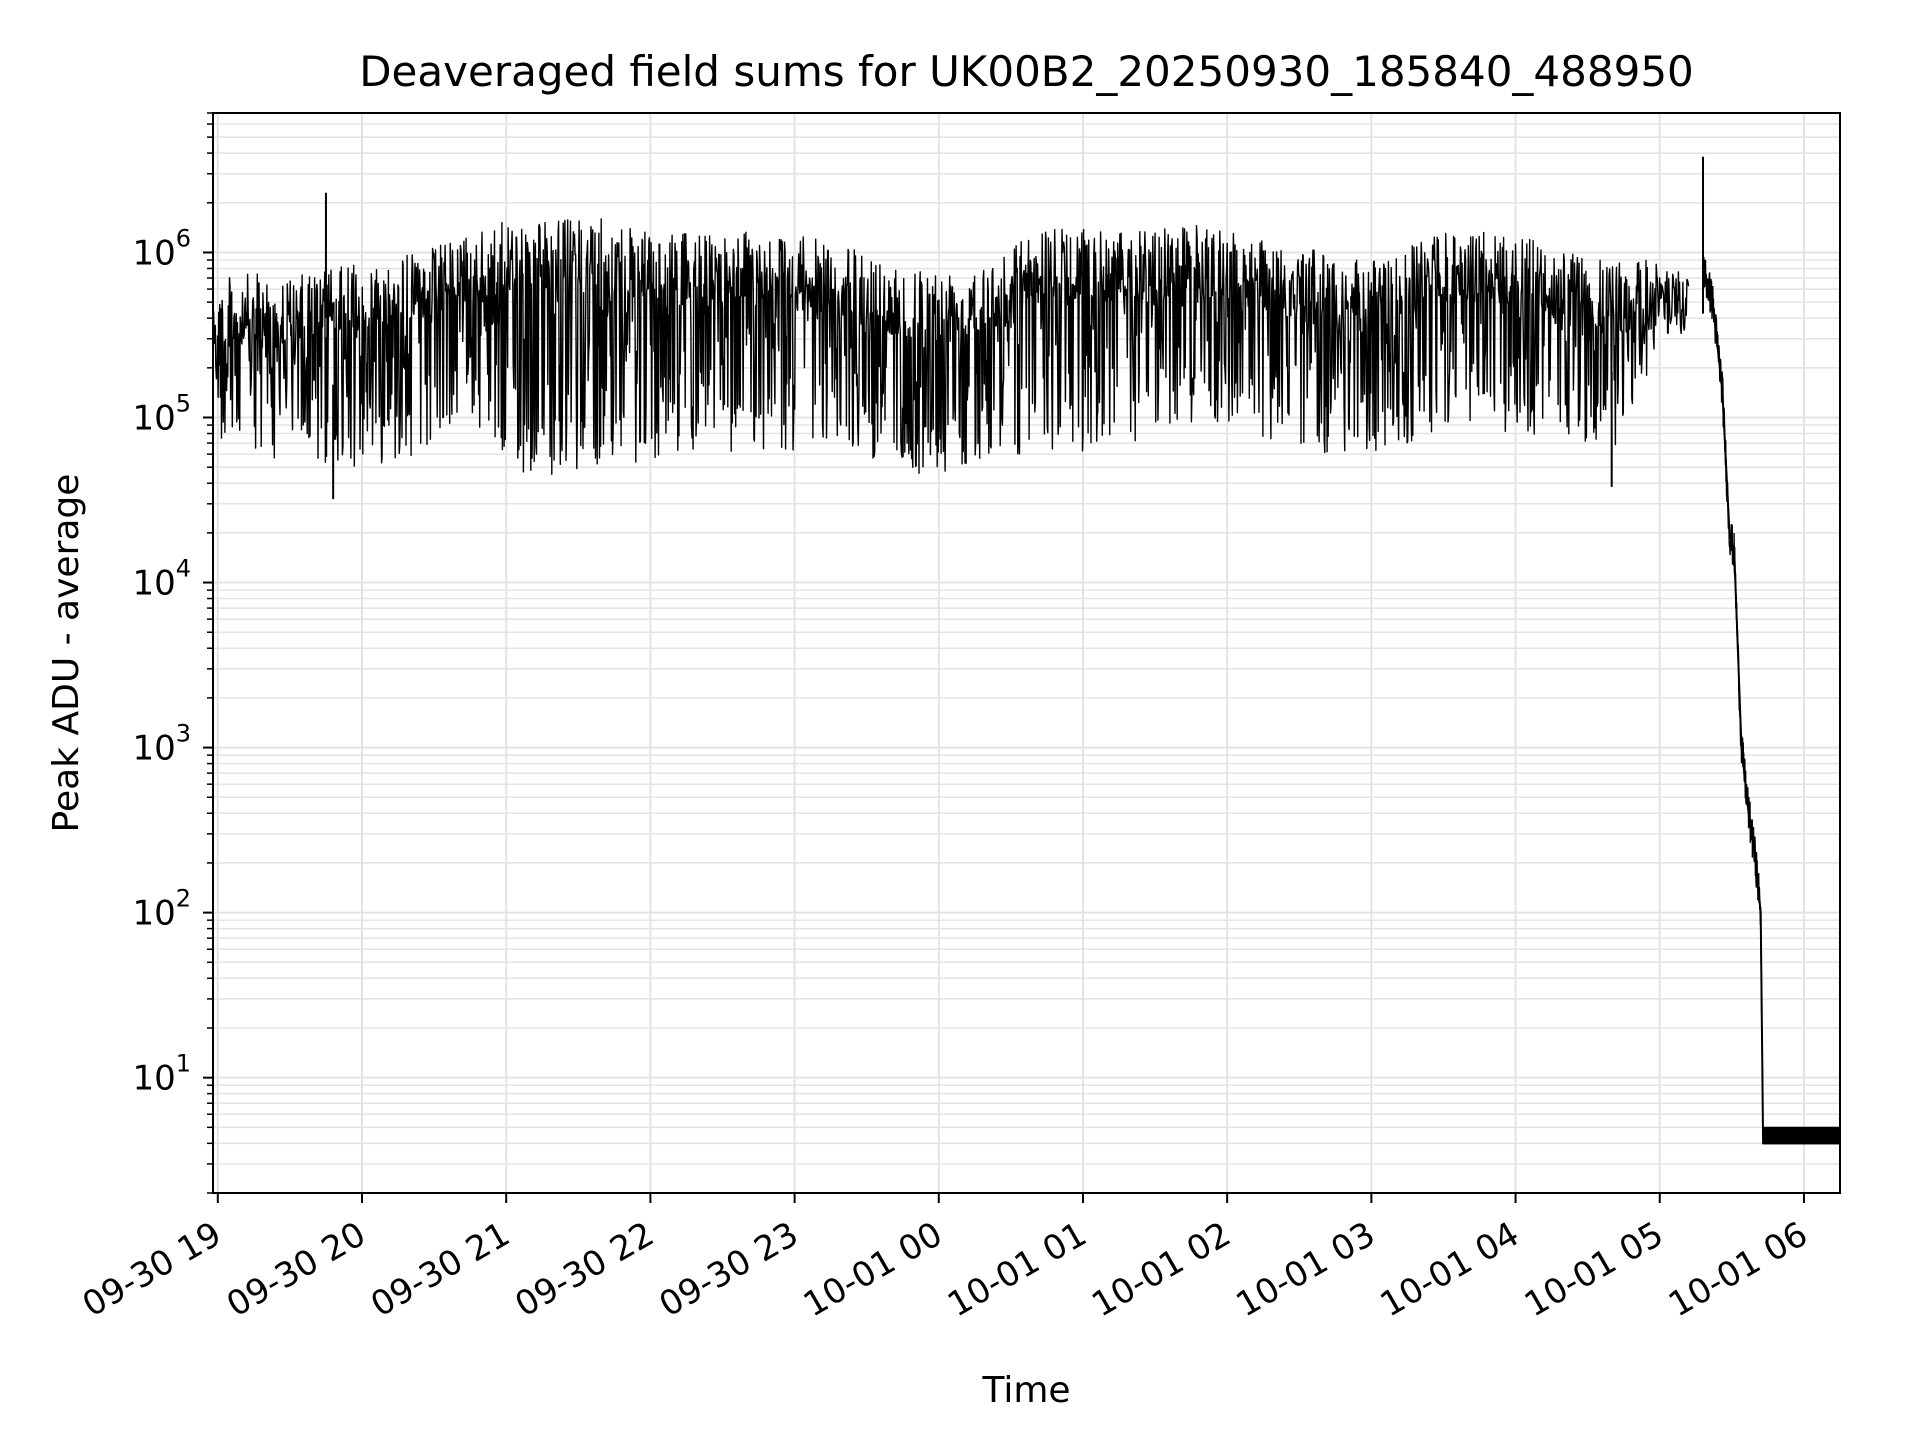 This screenshot has height=1440, width=1920. I want to click on data-floor-hash, so click(1801, 1135).